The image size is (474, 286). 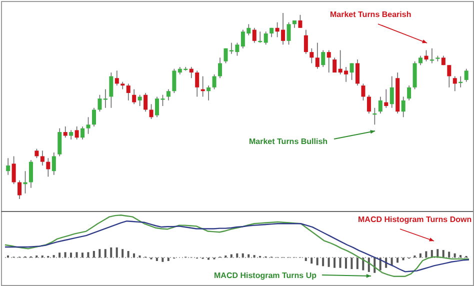 What do you see at coordinates (288, 141) in the screenshot?
I see `annotation: Market Turns Bullish` at bounding box center [288, 141].